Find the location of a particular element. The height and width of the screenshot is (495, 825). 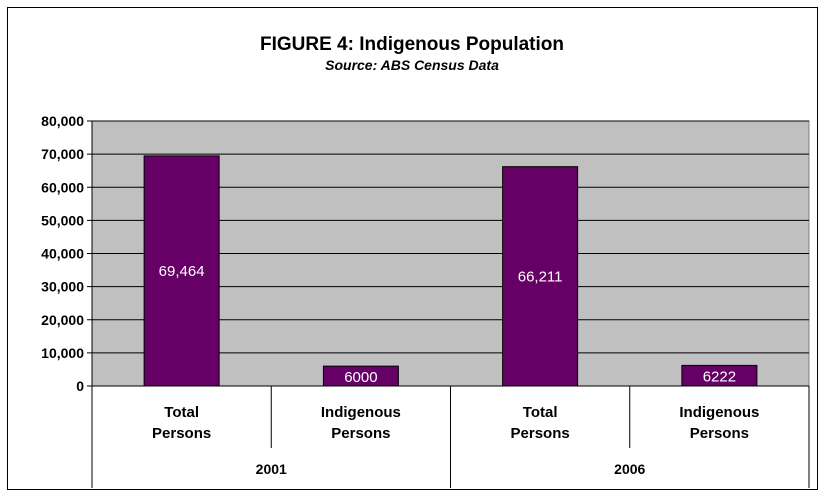

y-tick-label: 30,000 is located at coordinates (62, 287).